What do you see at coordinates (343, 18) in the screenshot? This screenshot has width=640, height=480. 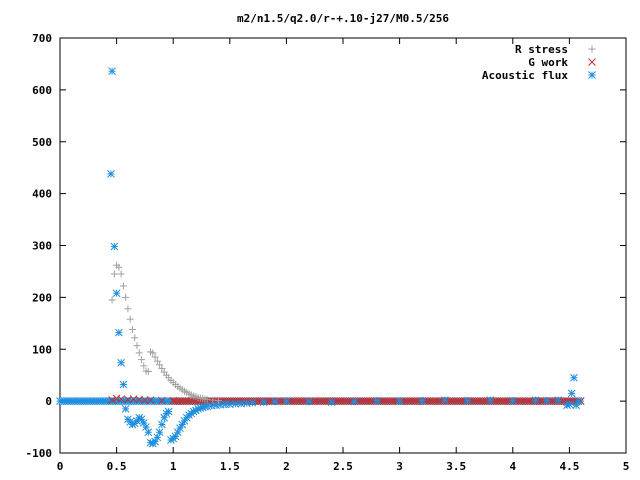 I see `chart-title: m2/n1.5/q2.0/r-+.10-j27/M0.5/256` at bounding box center [343, 18].